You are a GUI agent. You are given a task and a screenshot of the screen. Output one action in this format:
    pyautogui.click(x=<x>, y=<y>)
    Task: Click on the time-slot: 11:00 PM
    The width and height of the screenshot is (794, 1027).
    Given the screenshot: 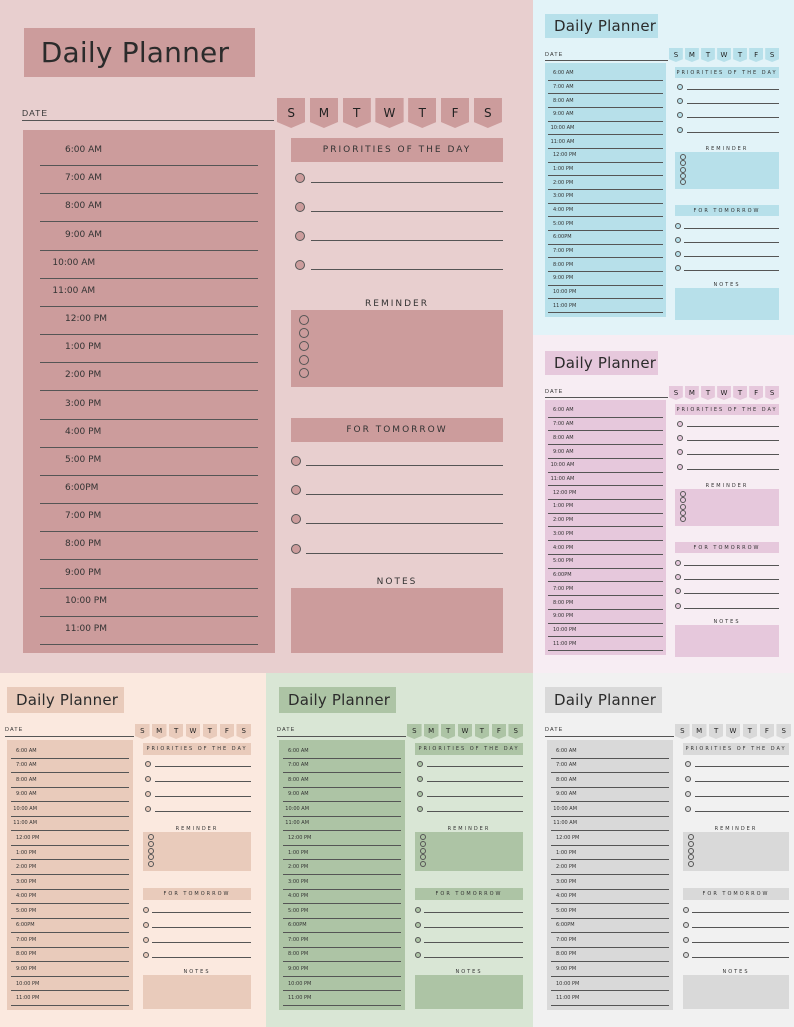 What is the action you would take?
    pyautogui.click(x=610, y=998)
    